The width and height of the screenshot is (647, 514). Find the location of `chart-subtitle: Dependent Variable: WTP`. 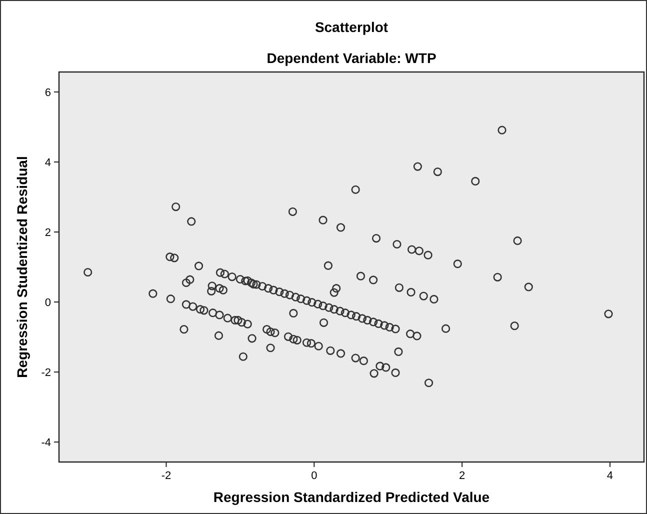

chart-subtitle: Dependent Variable: WTP is located at coordinates (351, 58).